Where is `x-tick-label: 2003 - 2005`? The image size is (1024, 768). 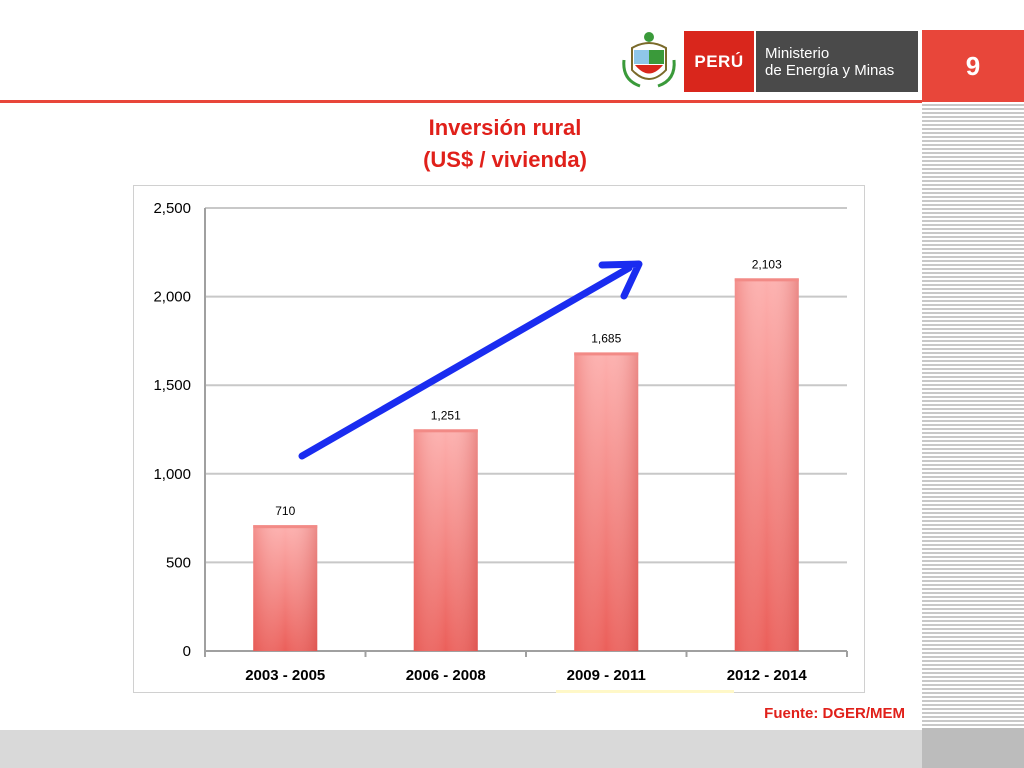 x-tick-label: 2003 - 2005 is located at coordinates (285, 675).